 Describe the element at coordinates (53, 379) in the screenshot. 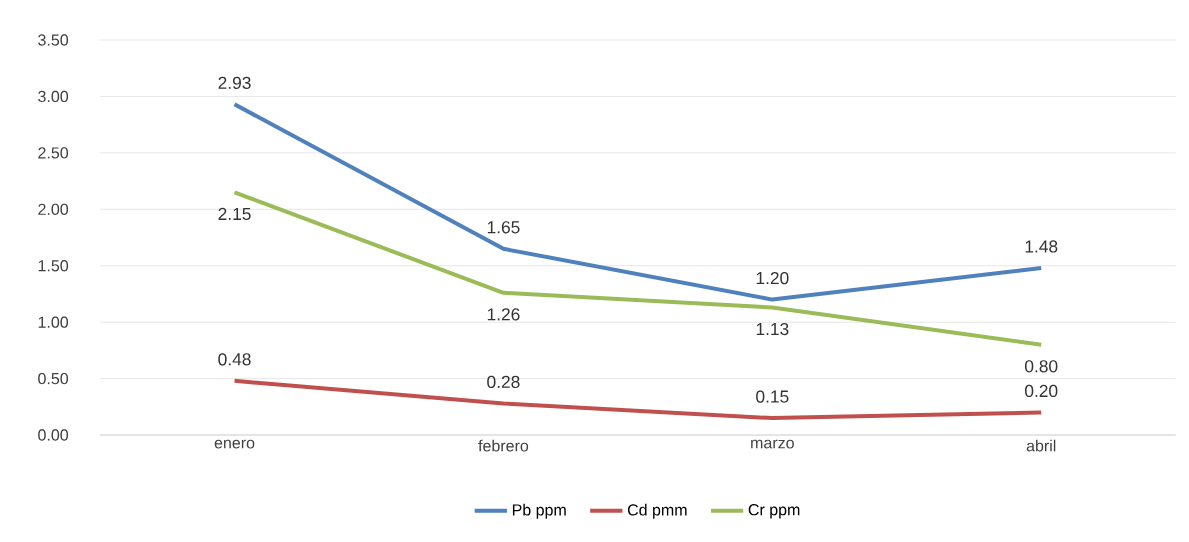

I see `y-tick-label: 0.50` at that location.